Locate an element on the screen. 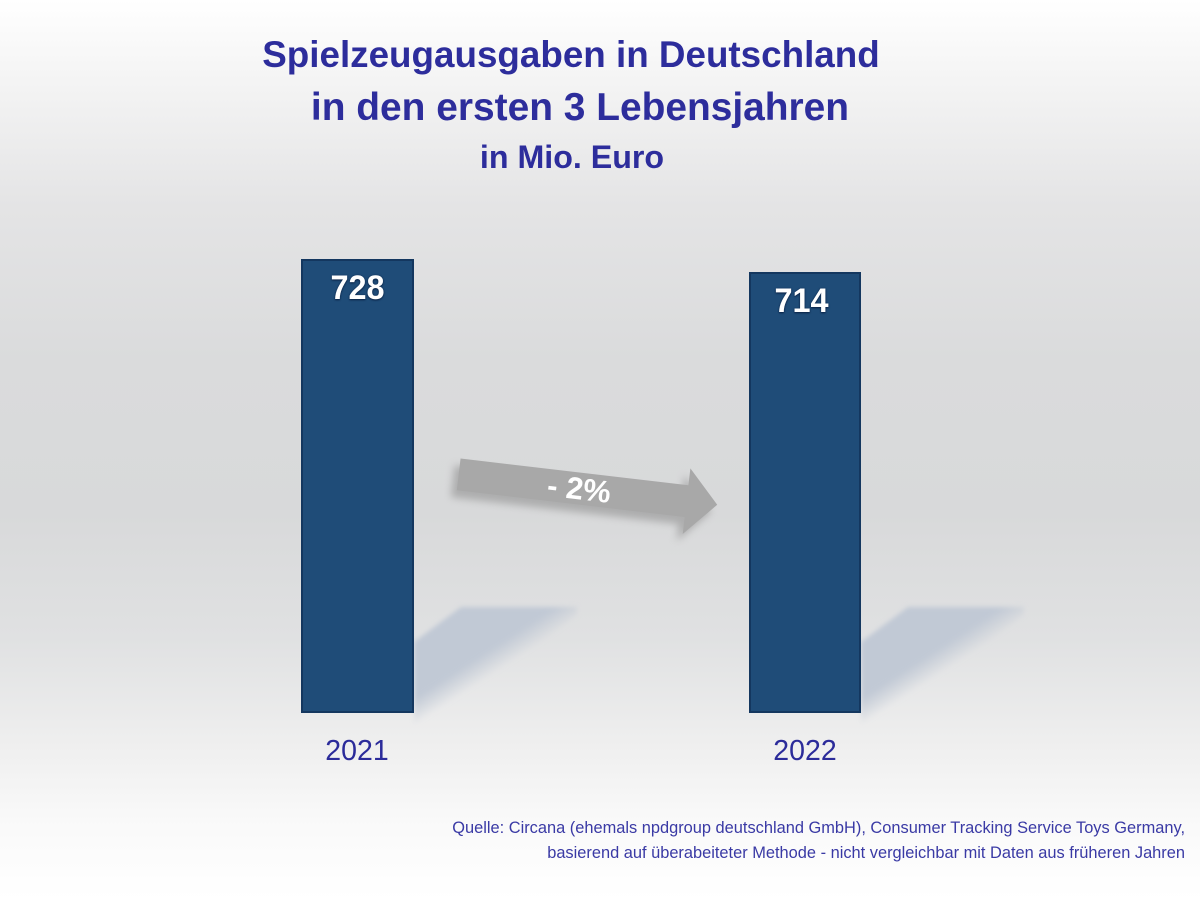 Image resolution: width=1200 pixels, height=900 pixels. svg-text: - 2% is located at coordinates (578, 489).